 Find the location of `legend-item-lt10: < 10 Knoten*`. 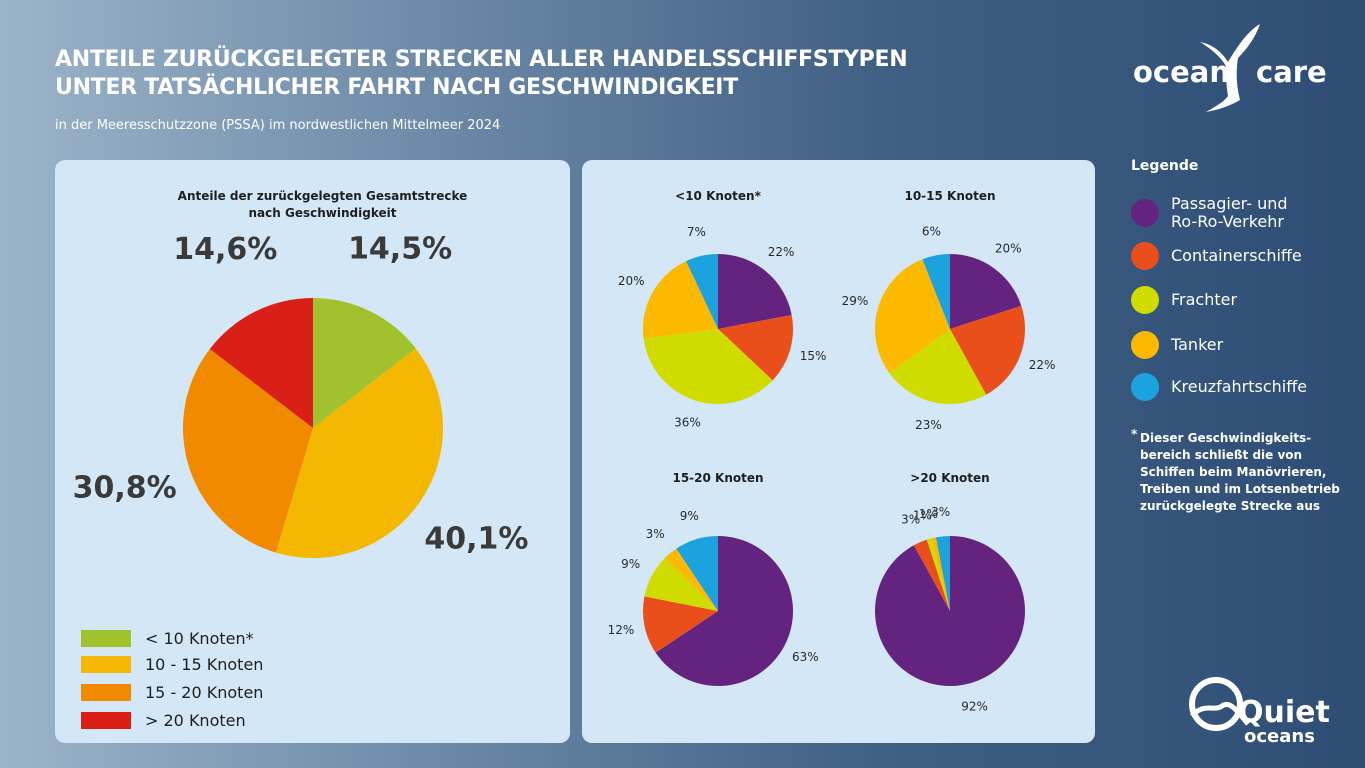

legend-item-lt10: < 10 Knoten* is located at coordinates (167, 638).